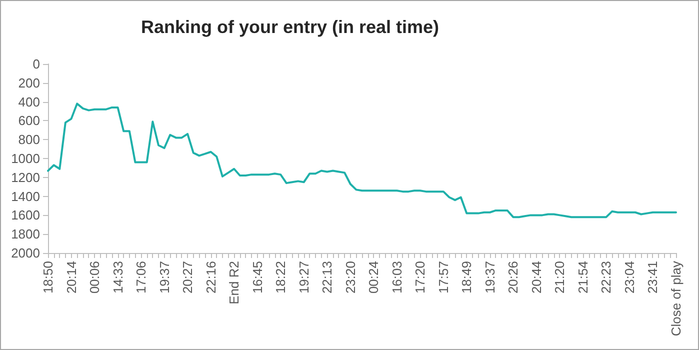 The width and height of the screenshot is (699, 350). What do you see at coordinates (25, 253) in the screenshot?
I see `y-tick-label: 2000` at bounding box center [25, 253].